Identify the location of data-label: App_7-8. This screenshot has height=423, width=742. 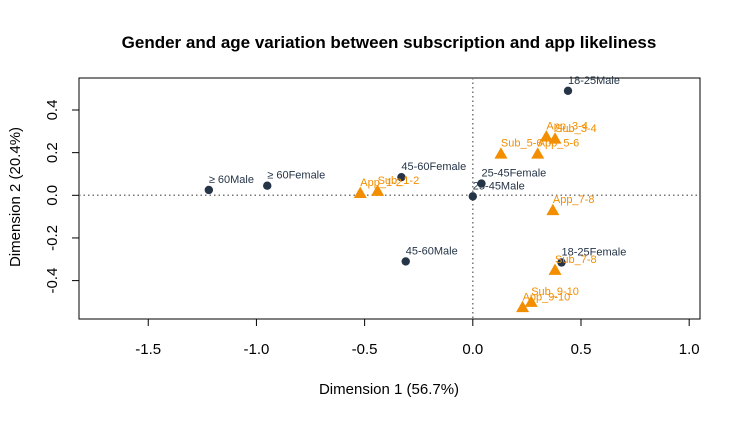
(574, 200).